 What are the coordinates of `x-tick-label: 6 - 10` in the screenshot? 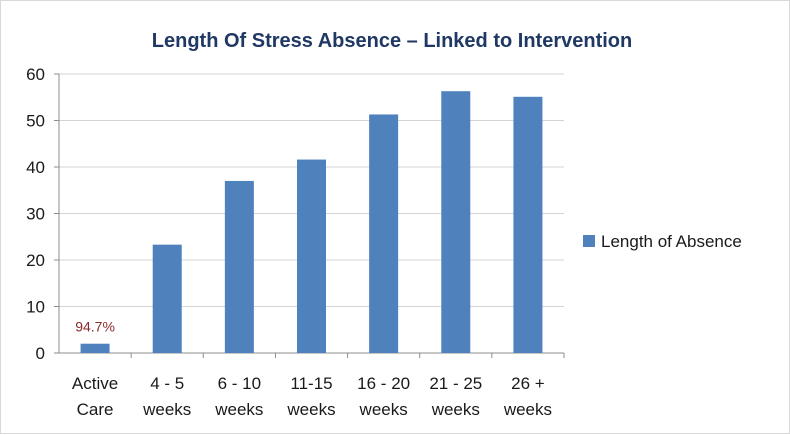 It's located at (239, 383).